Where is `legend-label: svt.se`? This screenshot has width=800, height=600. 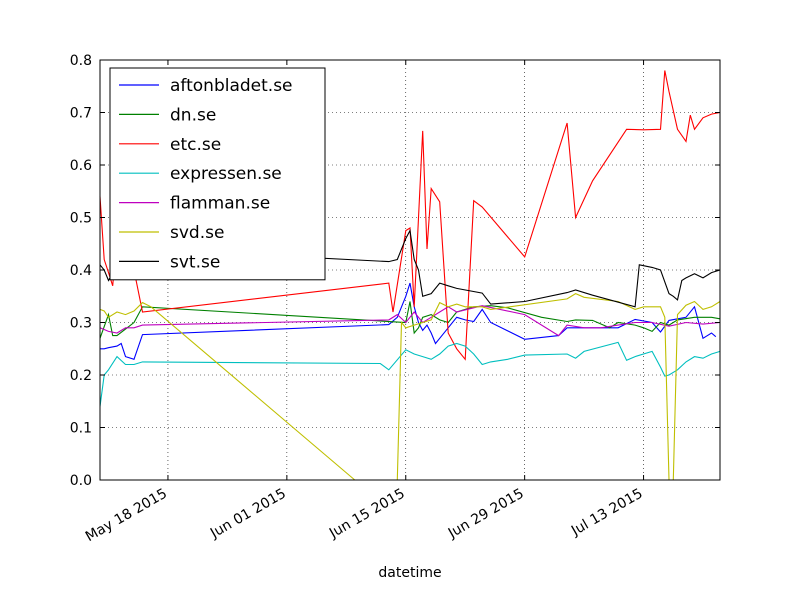 legend-label: svt.se is located at coordinates (195, 262).